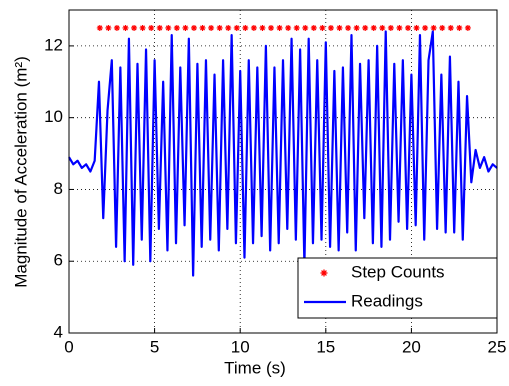  What do you see at coordinates (53, 116) in the screenshot?
I see `y-tick-label: 10` at bounding box center [53, 116].